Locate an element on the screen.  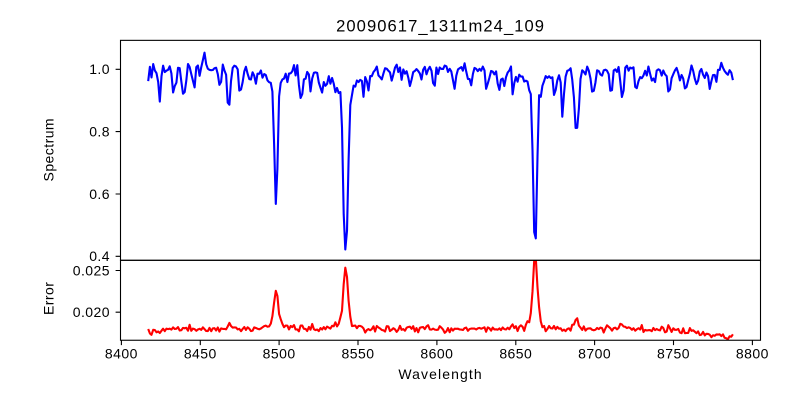
svg-text: 8400 is located at coordinates (121, 354).